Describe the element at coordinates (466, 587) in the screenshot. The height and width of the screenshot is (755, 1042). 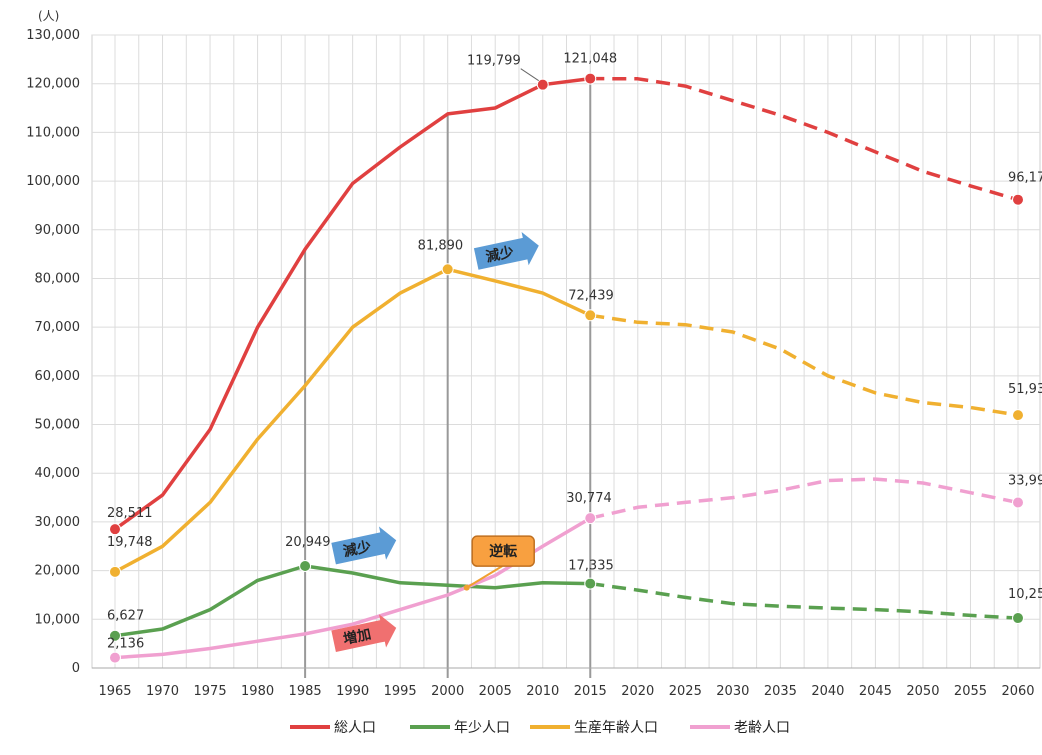
I see `callout-point` at that location.